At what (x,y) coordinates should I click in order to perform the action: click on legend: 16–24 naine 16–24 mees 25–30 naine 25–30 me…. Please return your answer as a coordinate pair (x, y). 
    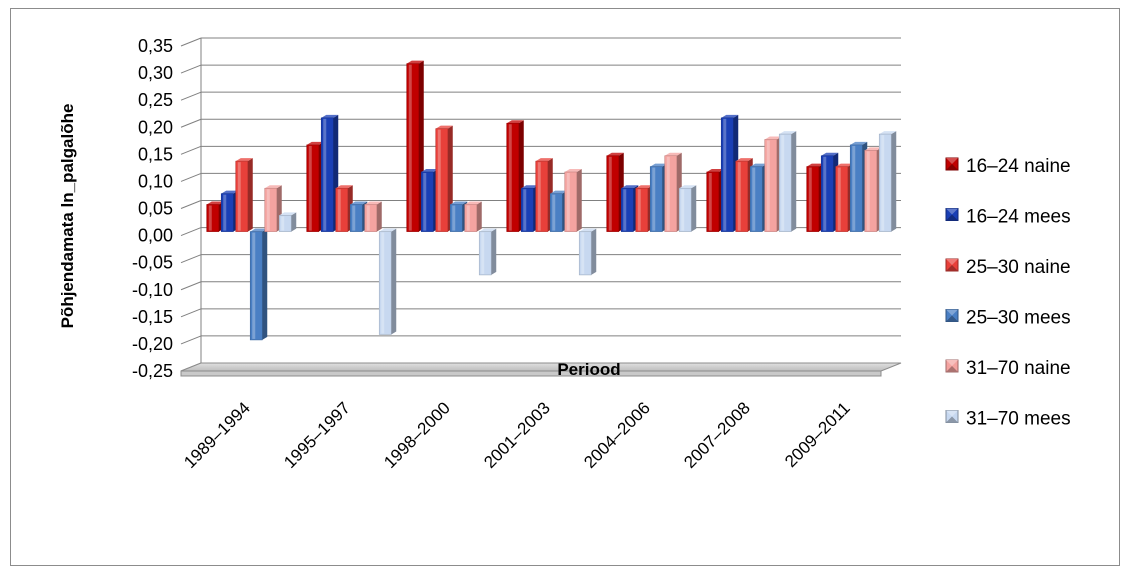
    Looking at the image, I should click on (1008, 293).